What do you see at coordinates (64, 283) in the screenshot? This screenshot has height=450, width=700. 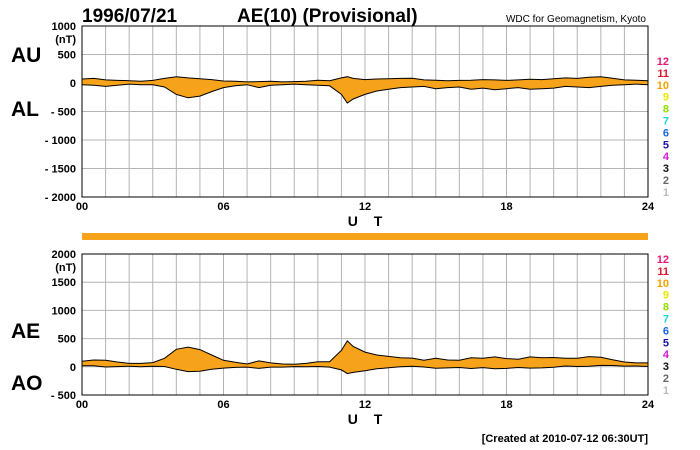 I see `y-tick-label: 1500` at bounding box center [64, 283].